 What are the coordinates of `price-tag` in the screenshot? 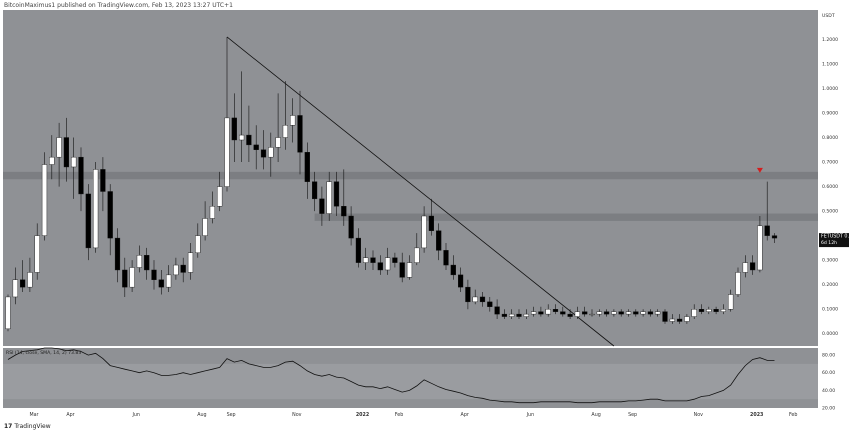 It's located at (834, 240).